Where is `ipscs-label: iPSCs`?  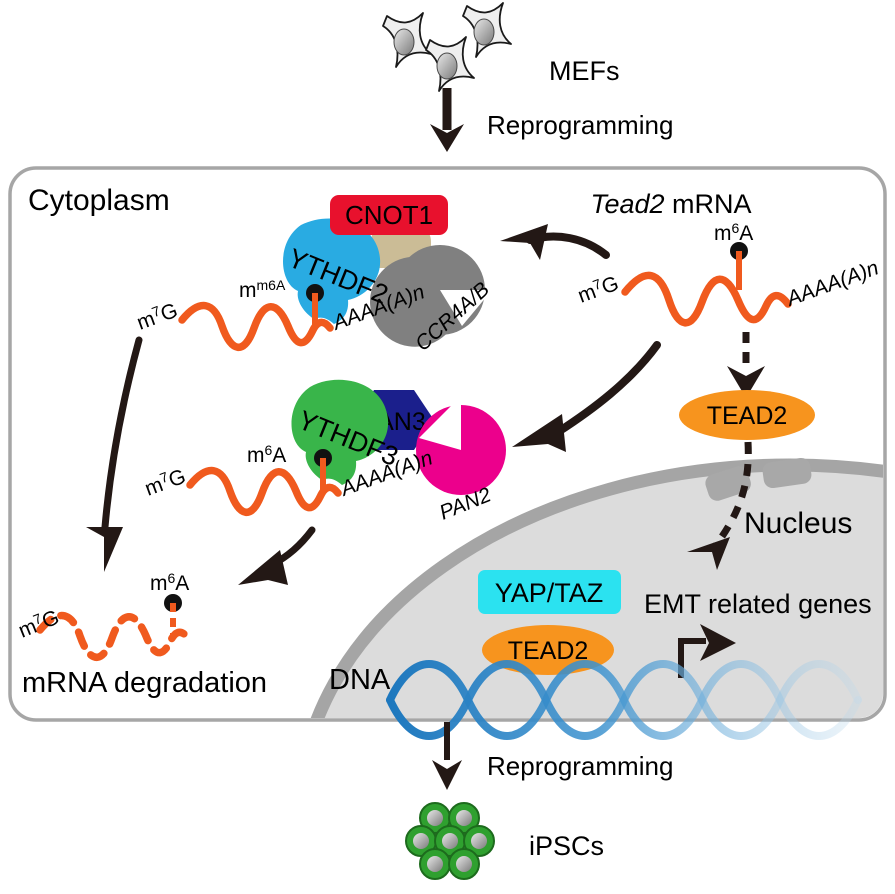
ipscs-label: iPSCs is located at coordinates (566, 846).